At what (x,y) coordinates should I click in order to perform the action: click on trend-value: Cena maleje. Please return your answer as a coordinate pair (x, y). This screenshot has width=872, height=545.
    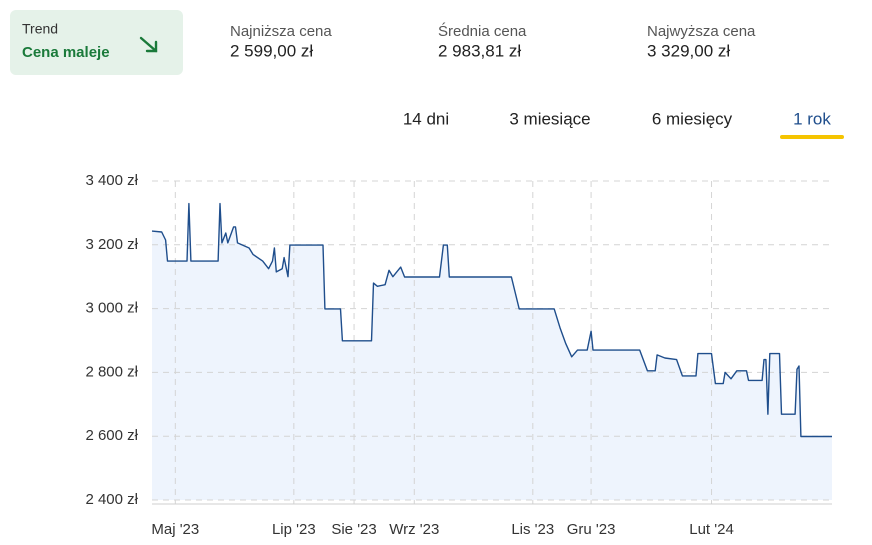
    Looking at the image, I should click on (66, 52).